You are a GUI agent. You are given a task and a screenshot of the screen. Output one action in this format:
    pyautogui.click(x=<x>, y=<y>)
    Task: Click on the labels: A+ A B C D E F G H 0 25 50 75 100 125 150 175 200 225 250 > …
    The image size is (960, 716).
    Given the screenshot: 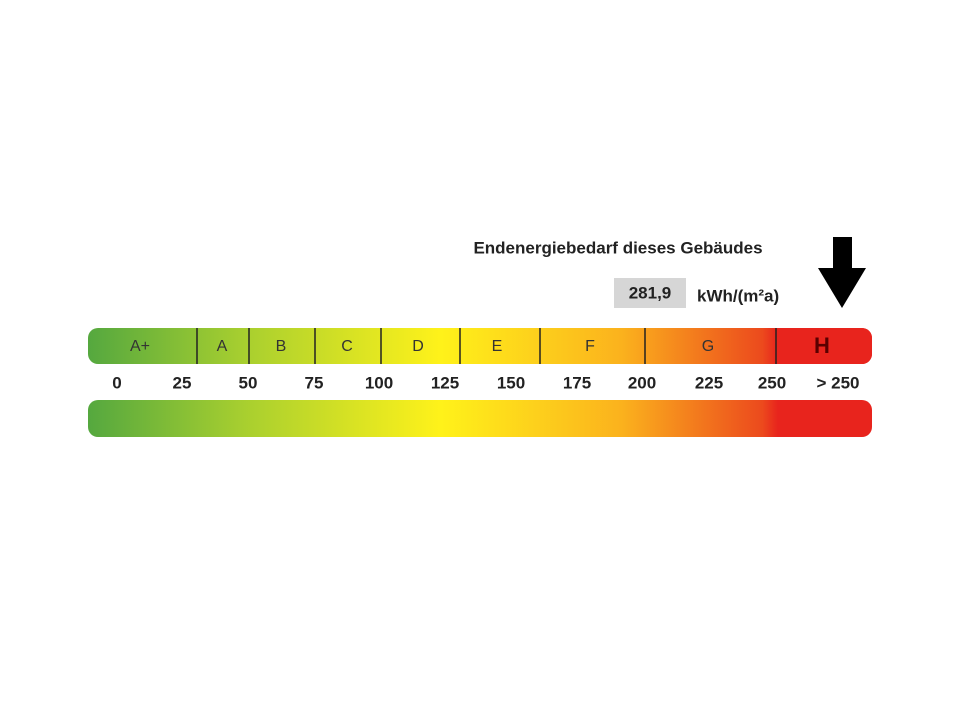 What is the action you would take?
    pyautogui.click(x=486, y=360)
    